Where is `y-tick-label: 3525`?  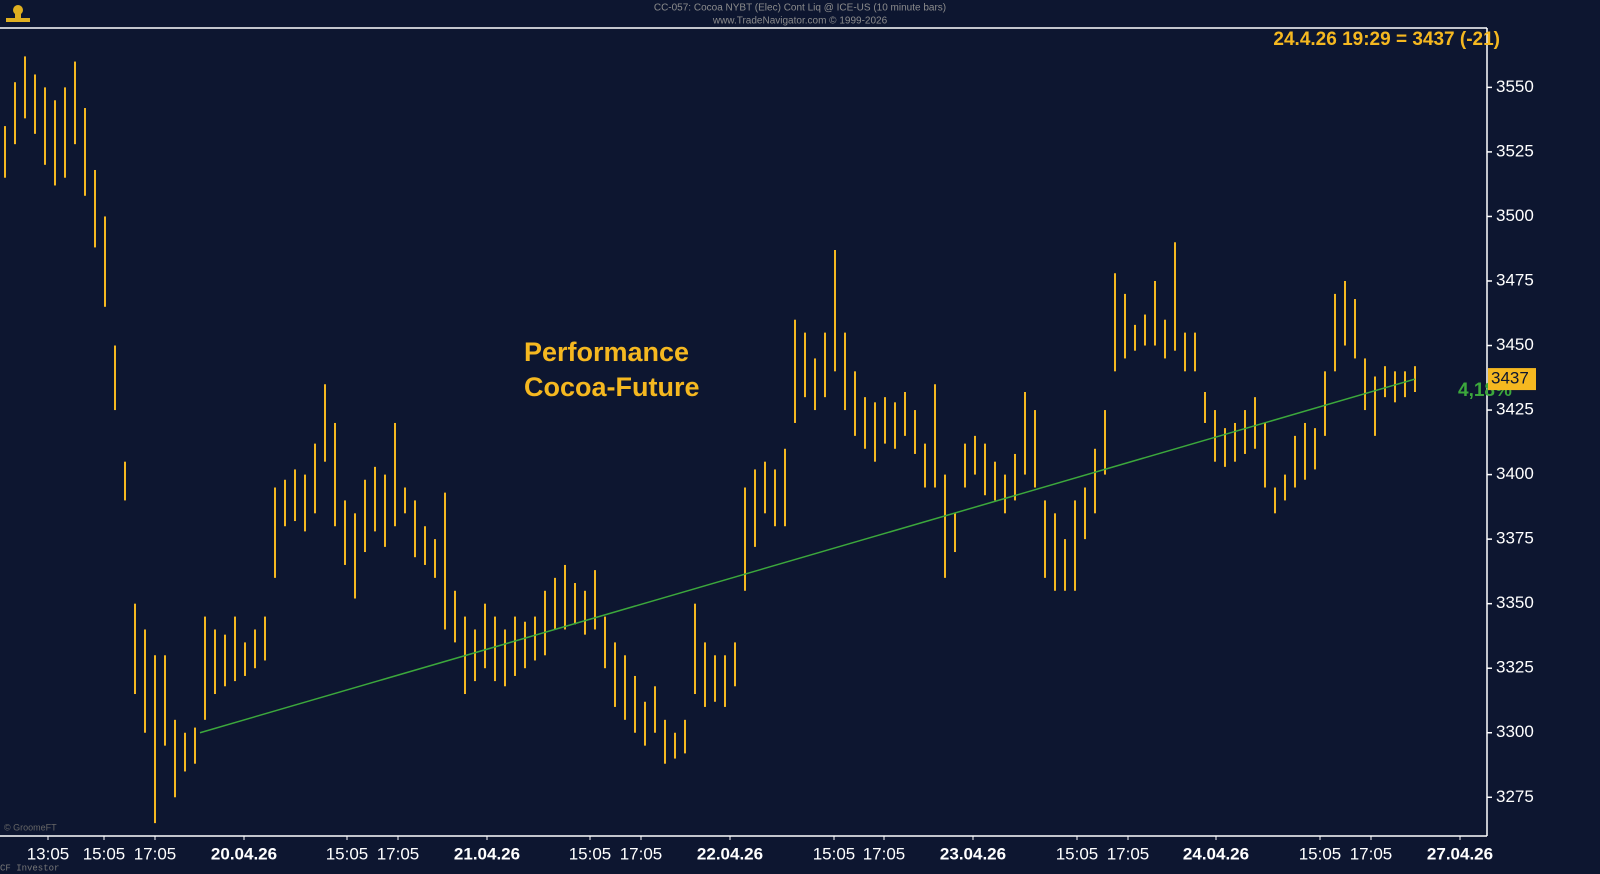 y-tick-label: 3525 is located at coordinates (1515, 150).